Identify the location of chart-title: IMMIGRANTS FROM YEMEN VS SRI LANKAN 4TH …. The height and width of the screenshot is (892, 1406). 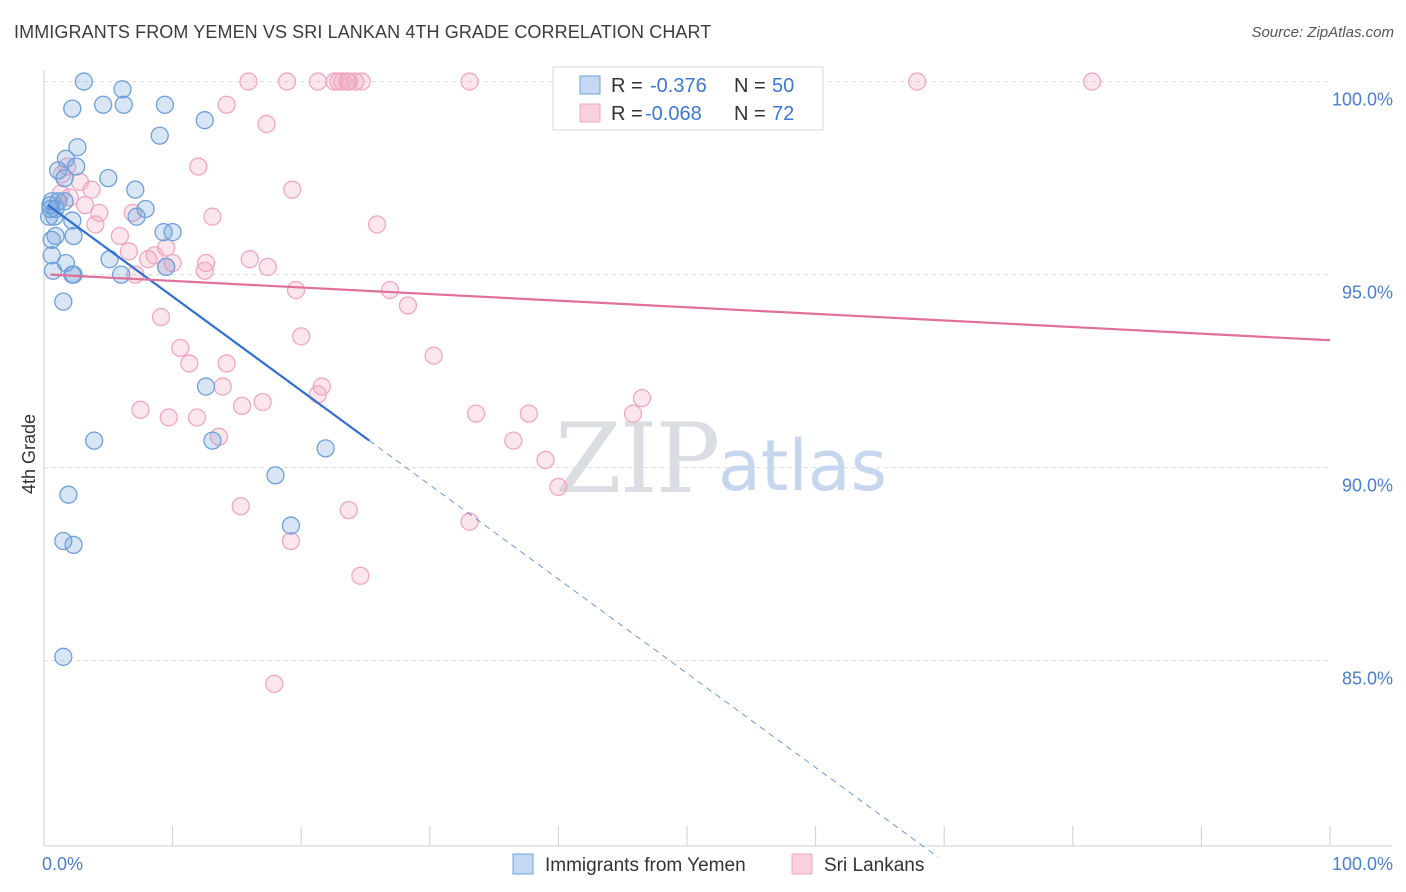
(363, 32).